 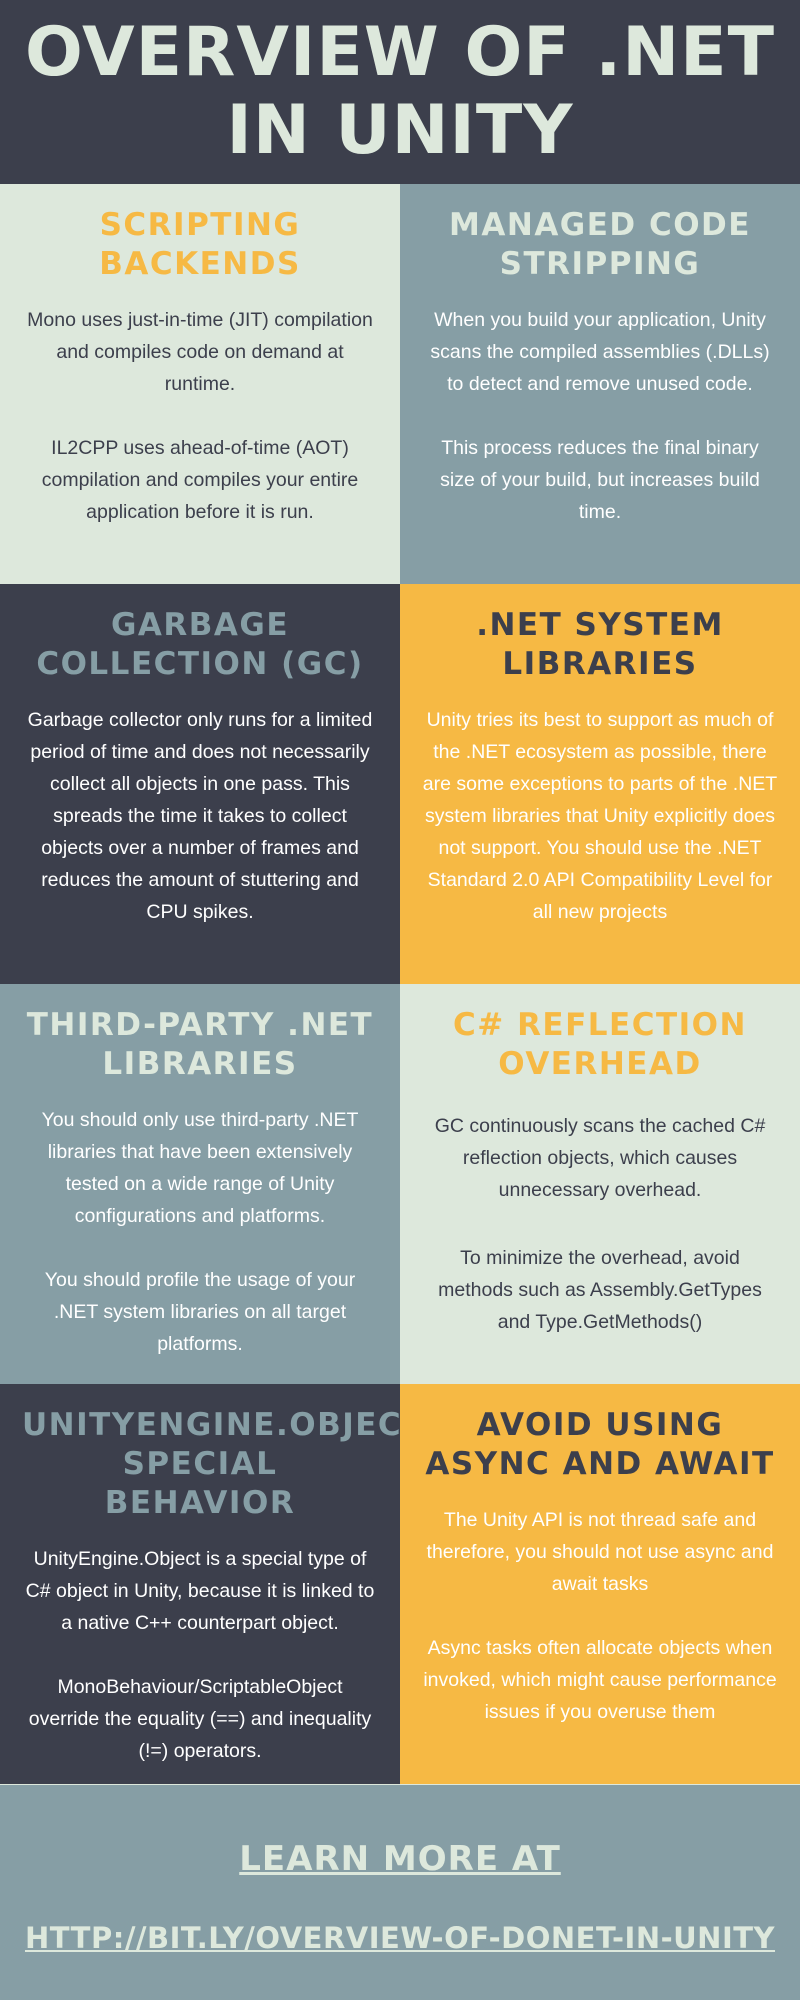 What do you see at coordinates (600, 1044) in the screenshot?
I see `section-heading: C# REFLECTION OVERHEAD` at bounding box center [600, 1044].